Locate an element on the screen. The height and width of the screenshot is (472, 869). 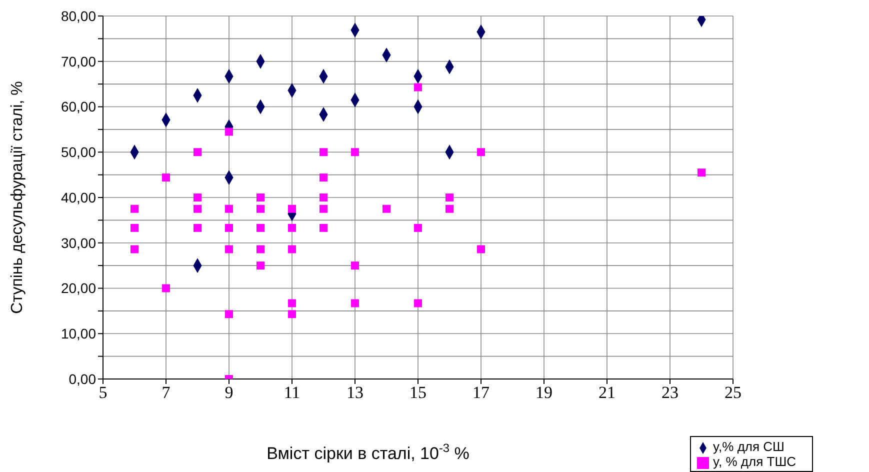
y-tick-label: 20,00 is located at coordinates (78, 288).